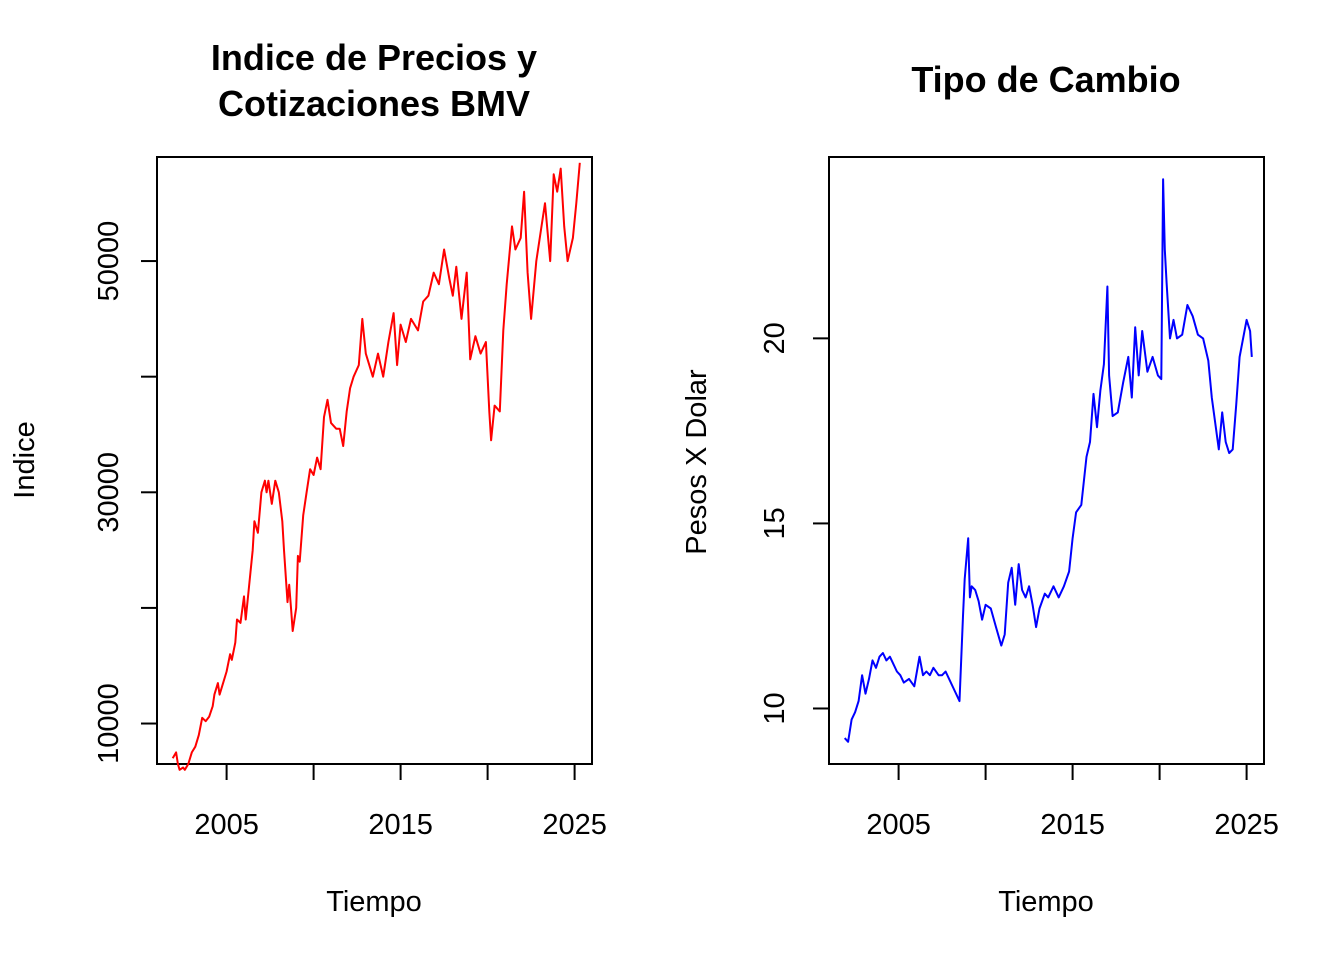  Describe the element at coordinates (775, 523) in the screenshot. I see `y-tick-label: 15` at that location.